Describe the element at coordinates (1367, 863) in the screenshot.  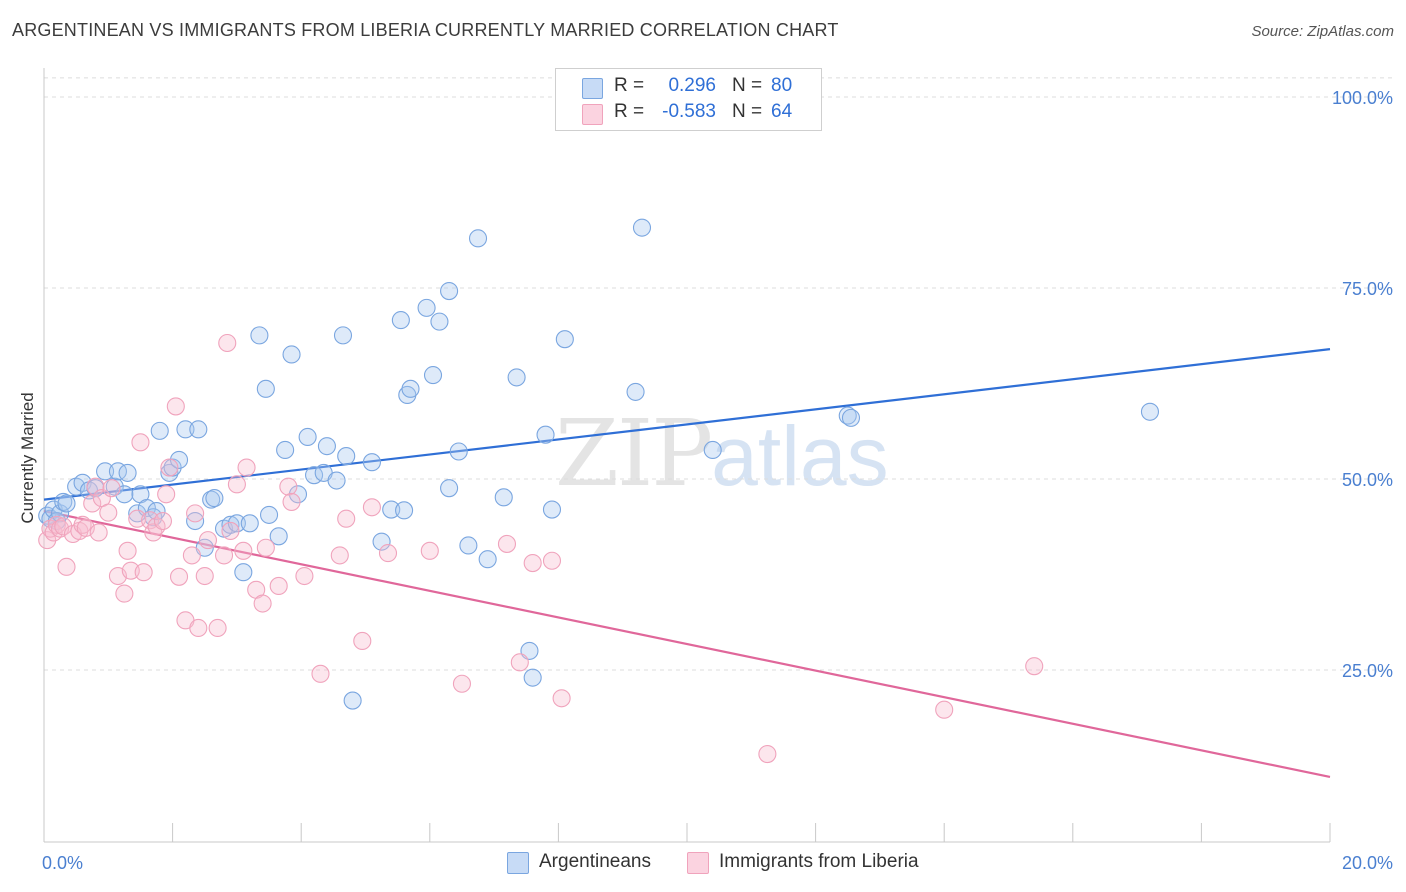
I see `x-tick-label: 20.0%` at that location.